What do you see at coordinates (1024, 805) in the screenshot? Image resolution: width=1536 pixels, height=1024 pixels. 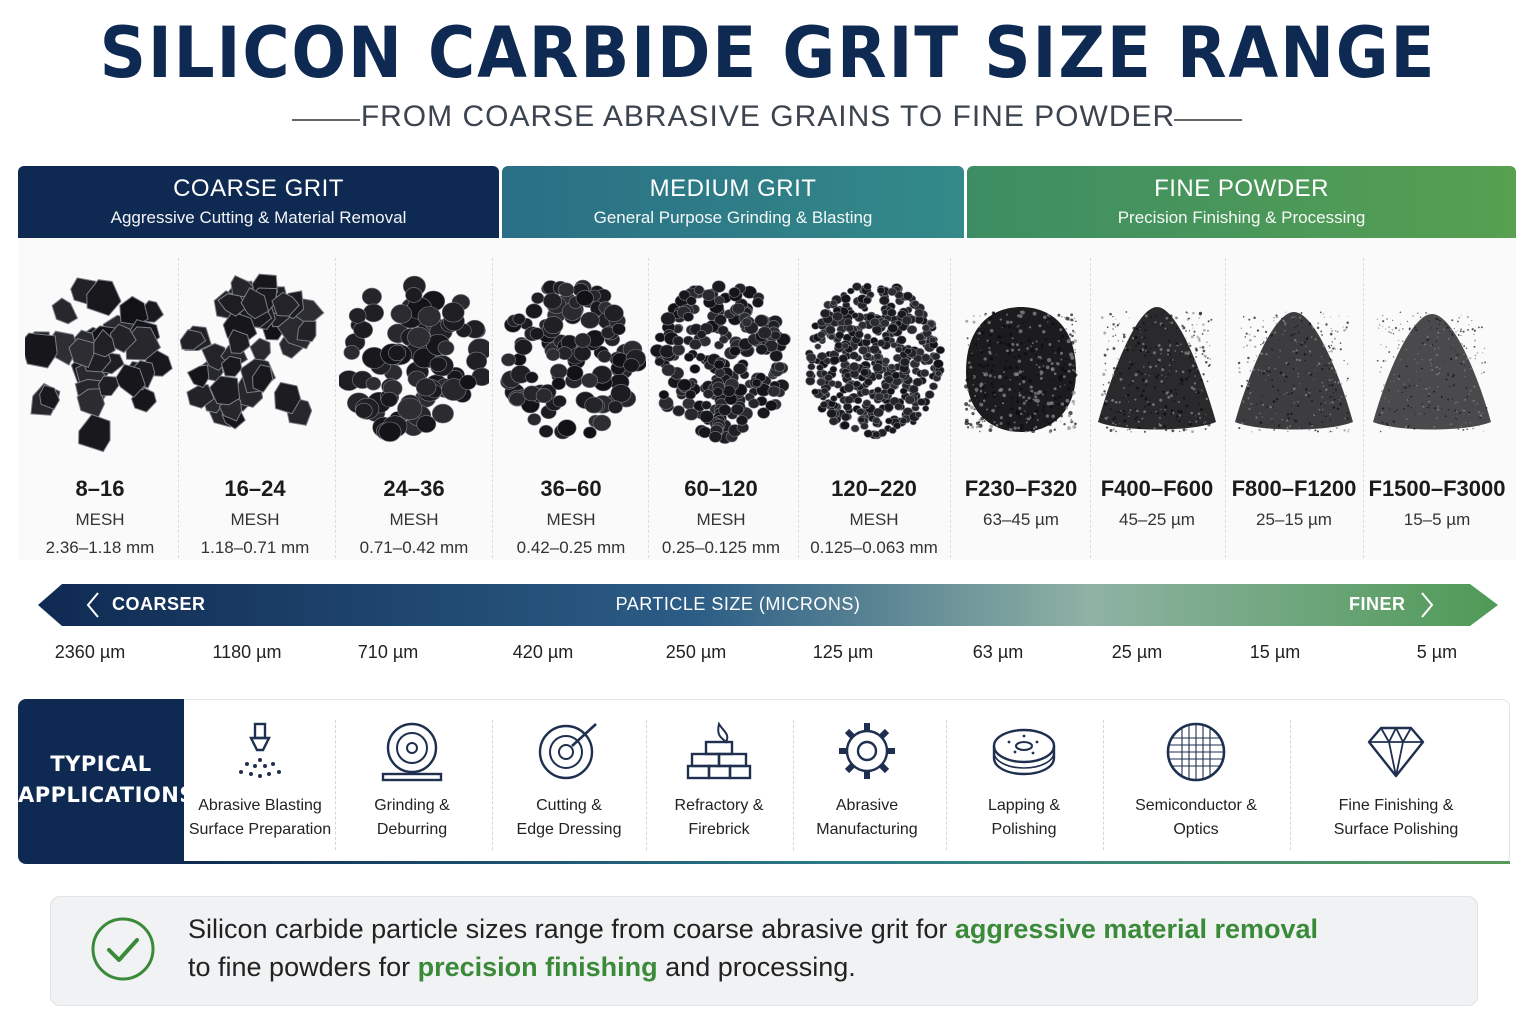 I see `application-label-line1: Lapping &` at bounding box center [1024, 805].